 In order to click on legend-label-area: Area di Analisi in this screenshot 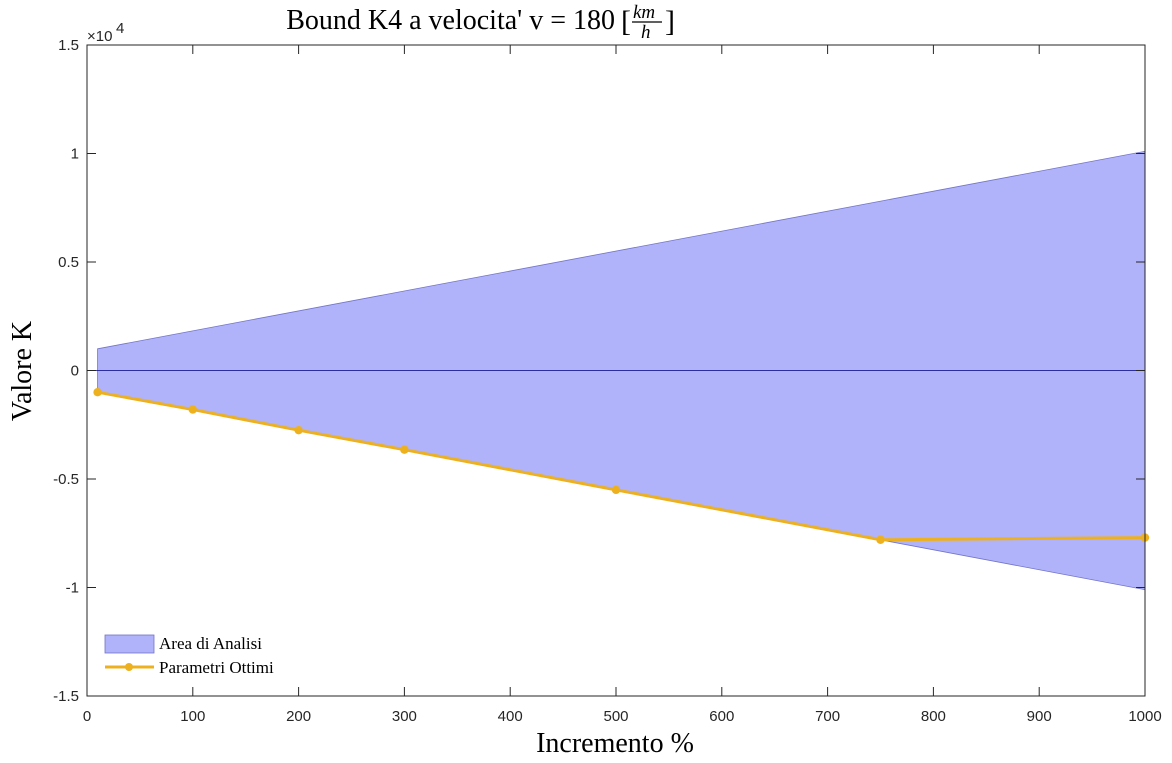, I will do `click(210, 643)`.